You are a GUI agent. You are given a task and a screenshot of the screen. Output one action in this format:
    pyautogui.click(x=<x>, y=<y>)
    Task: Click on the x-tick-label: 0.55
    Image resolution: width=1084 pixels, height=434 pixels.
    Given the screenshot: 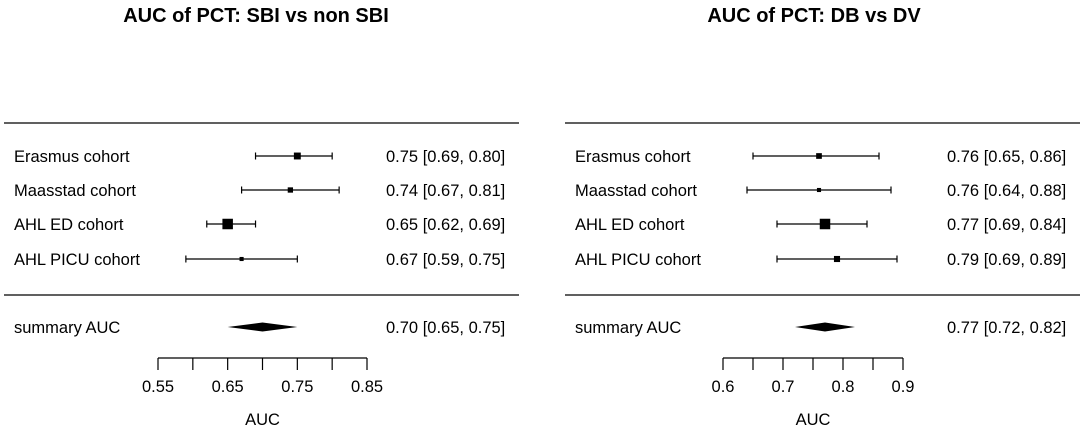 What is the action you would take?
    pyautogui.click(x=158, y=387)
    